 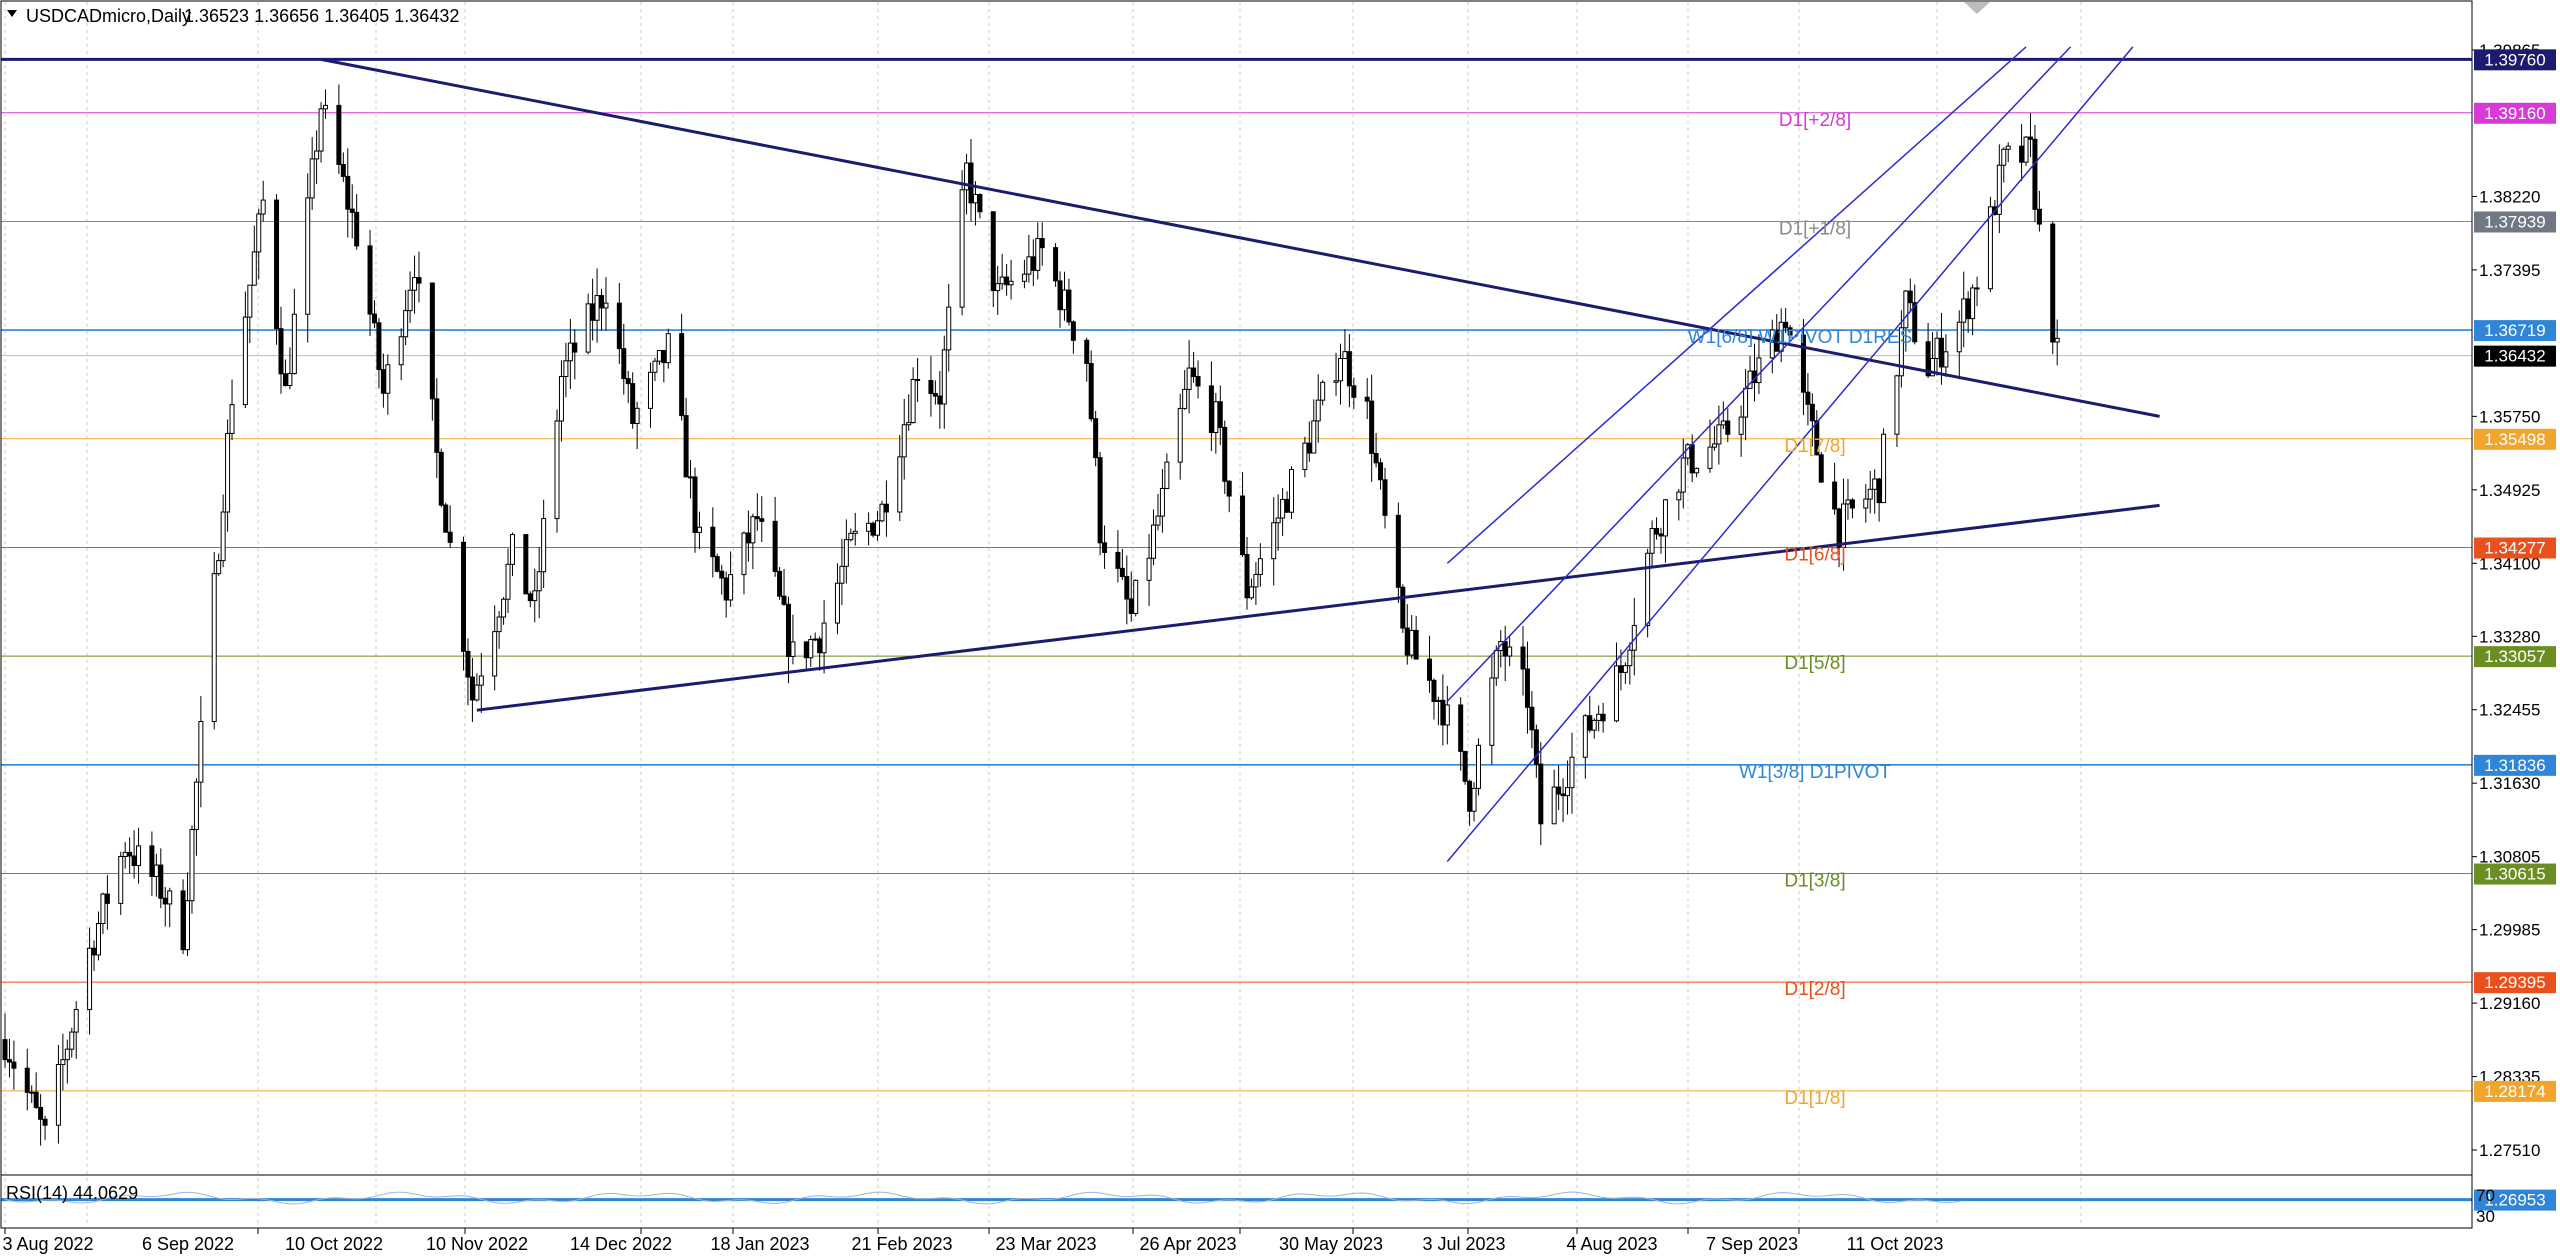 I want to click on channel-line, so click(x=1759, y=374).